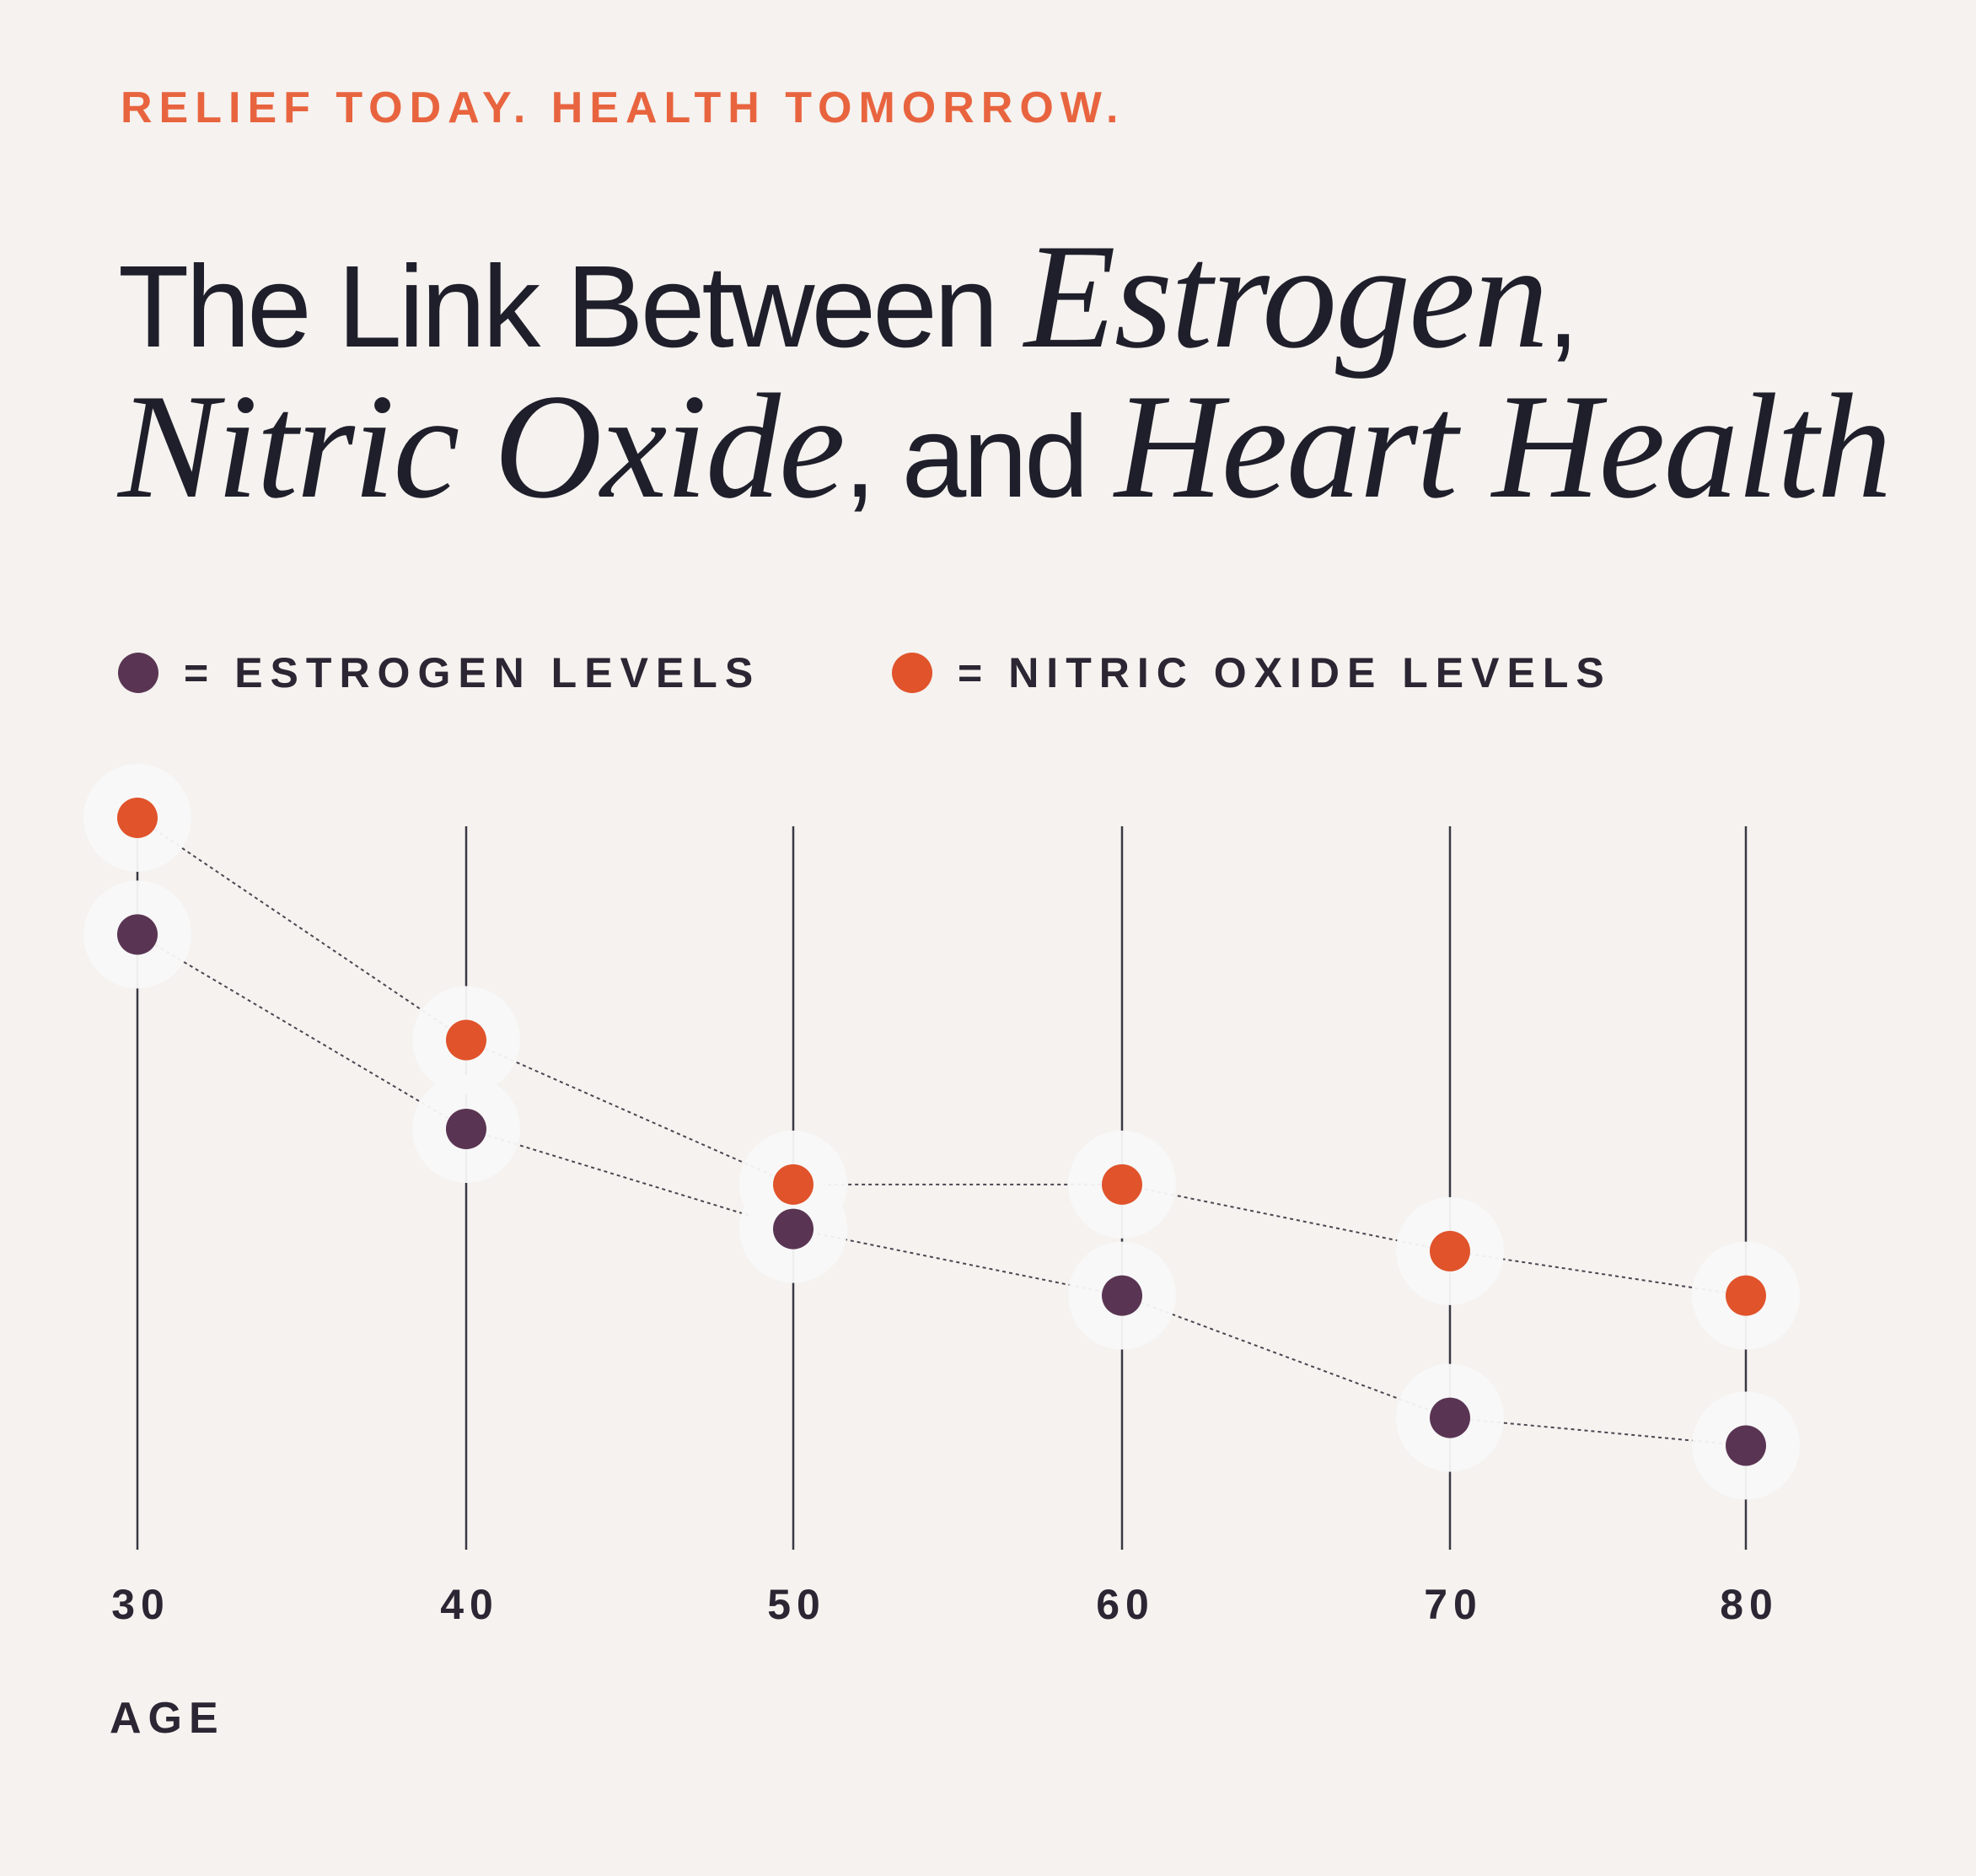 This screenshot has height=1876, width=1976. I want to click on nitric-oxide-dot-icon, so click(912, 673).